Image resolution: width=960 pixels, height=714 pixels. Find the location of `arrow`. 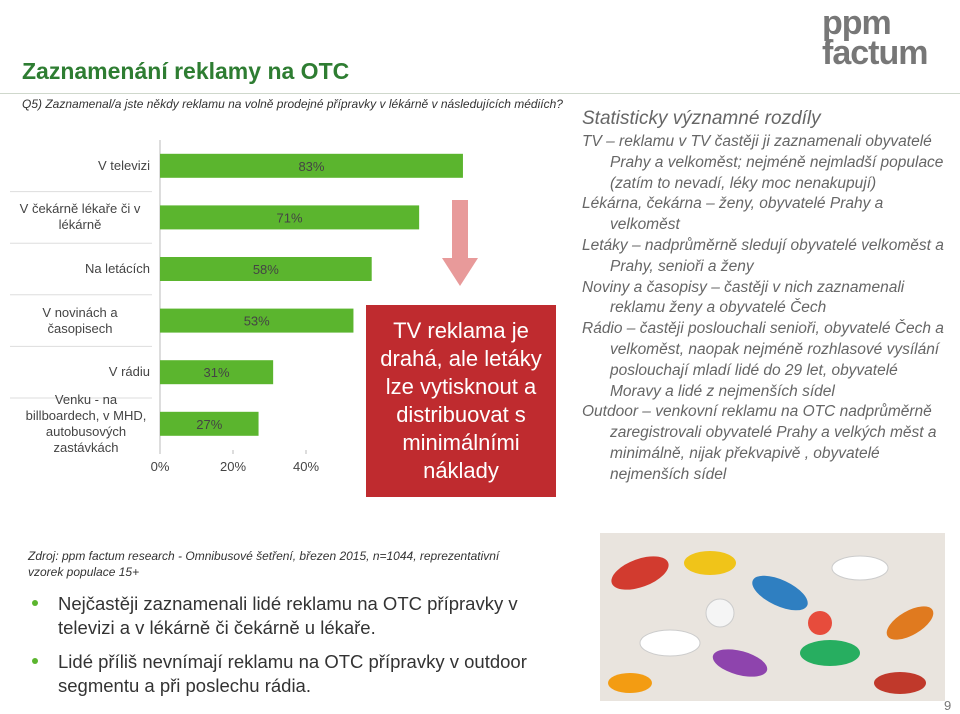

arrow is located at coordinates (460, 243).